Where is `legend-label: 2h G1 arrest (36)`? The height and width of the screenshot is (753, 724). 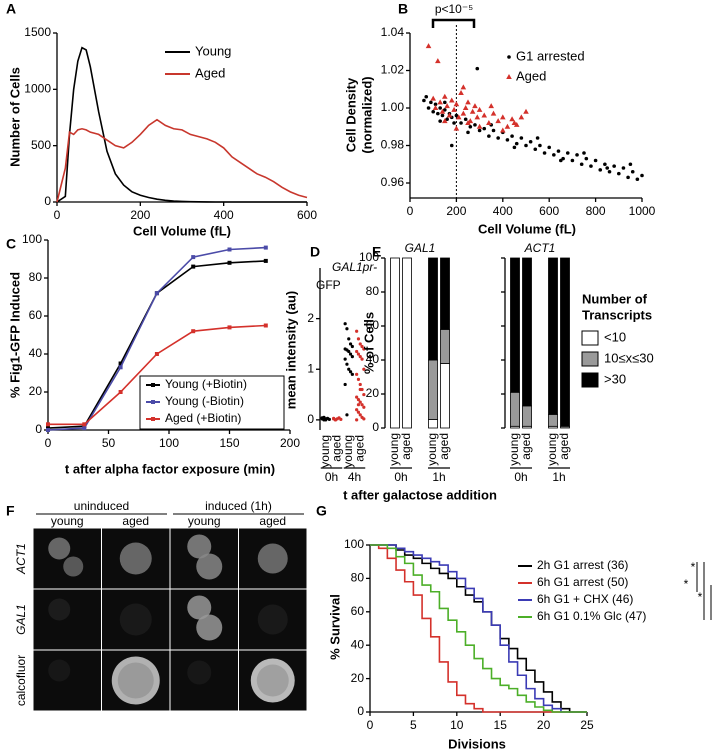 legend-label: 2h G1 arrest (36) is located at coordinates (582, 565).